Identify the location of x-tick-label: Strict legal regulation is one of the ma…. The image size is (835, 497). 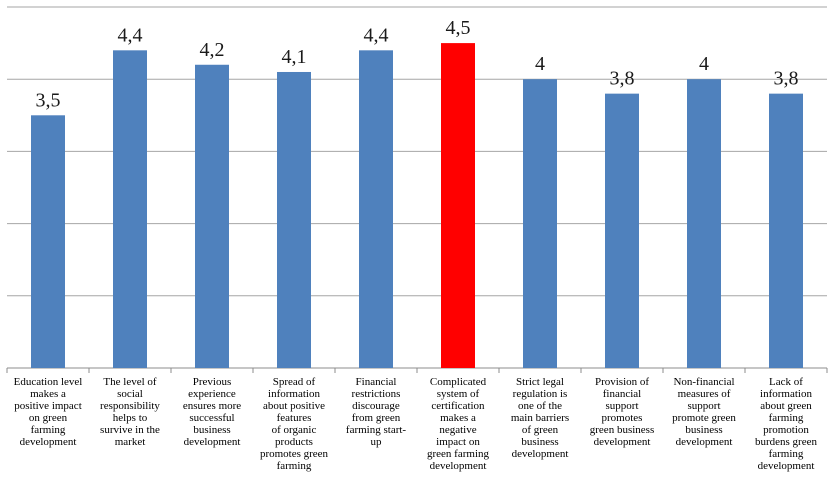
(540, 418).